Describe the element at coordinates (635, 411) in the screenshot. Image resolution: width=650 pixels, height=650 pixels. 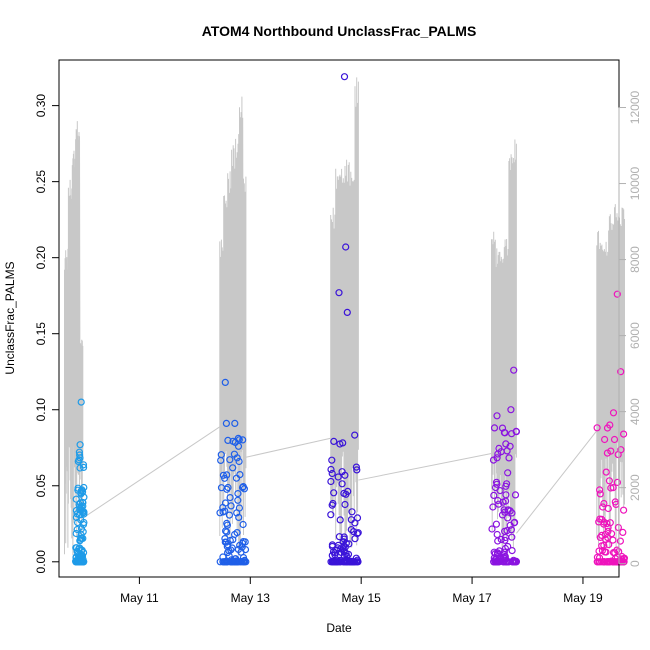
I see `y2-tick-label: 4000` at that location.